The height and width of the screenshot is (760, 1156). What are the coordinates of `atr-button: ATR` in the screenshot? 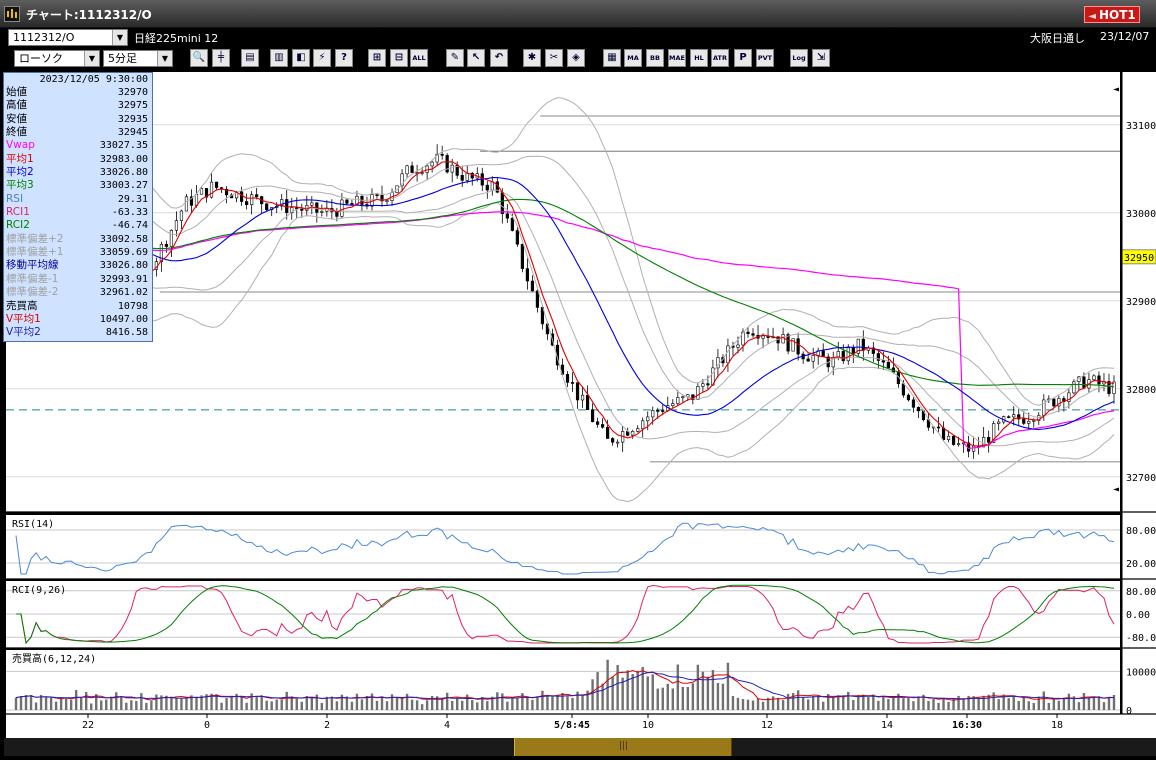 It's located at (720, 58).